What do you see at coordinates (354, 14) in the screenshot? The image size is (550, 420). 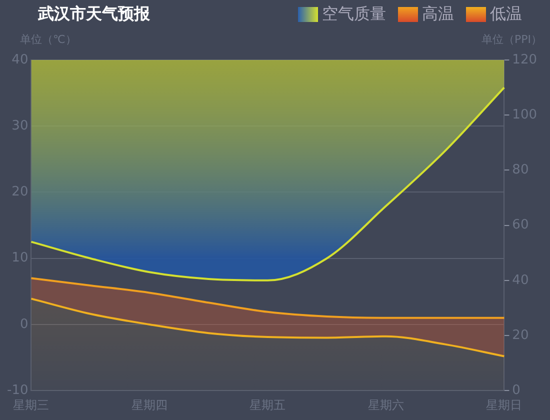 I see `legend-label: 空气质量` at bounding box center [354, 14].